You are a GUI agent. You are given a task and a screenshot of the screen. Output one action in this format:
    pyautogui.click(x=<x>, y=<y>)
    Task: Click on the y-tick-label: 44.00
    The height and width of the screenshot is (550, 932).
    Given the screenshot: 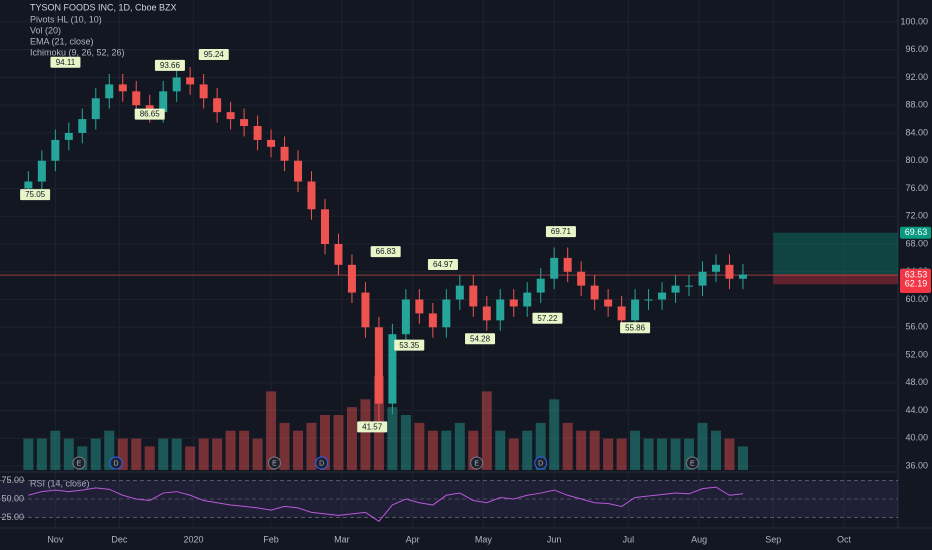 What is the action you would take?
    pyautogui.click(x=916, y=410)
    